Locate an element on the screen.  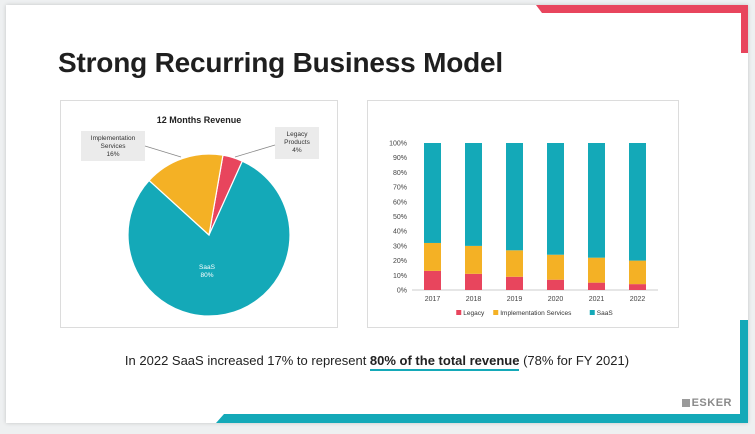
legend-label-legacy: Legacy is located at coordinates (474, 313).